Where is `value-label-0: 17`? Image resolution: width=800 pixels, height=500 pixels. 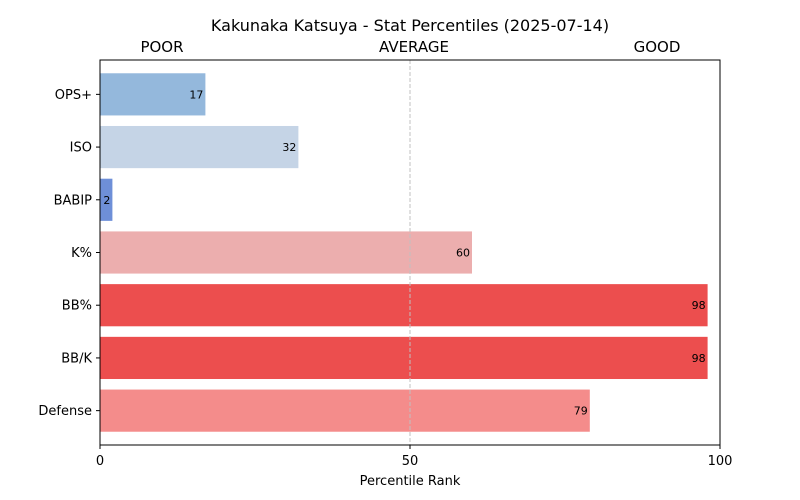
value-label-0: 17 is located at coordinates (196, 94).